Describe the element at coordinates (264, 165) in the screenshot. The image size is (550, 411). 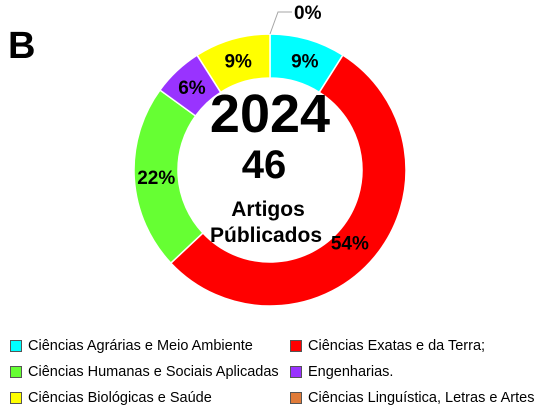
I see `center-count: 46` at that location.